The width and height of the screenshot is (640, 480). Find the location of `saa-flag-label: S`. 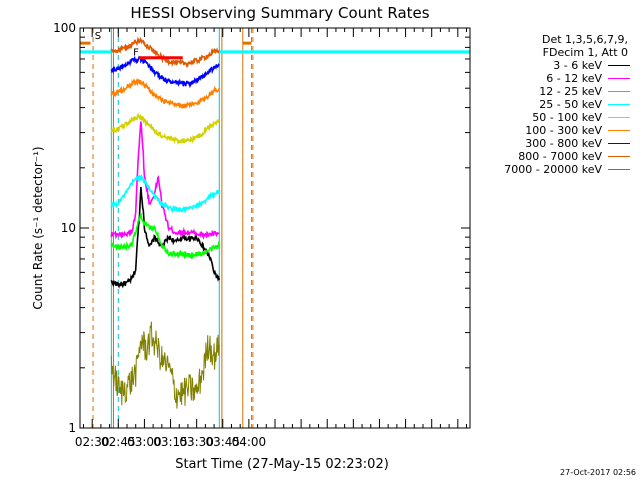

saa-flag-label: S is located at coordinates (98, 36).